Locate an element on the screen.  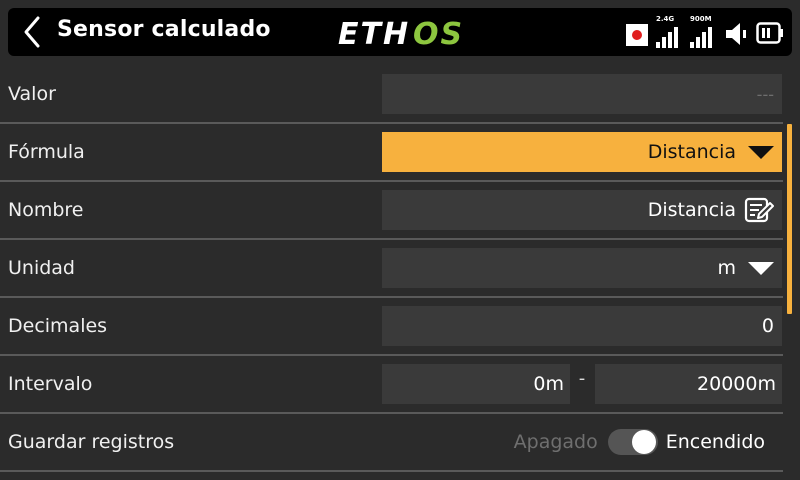
decimales-field: 0 is located at coordinates (582, 326).